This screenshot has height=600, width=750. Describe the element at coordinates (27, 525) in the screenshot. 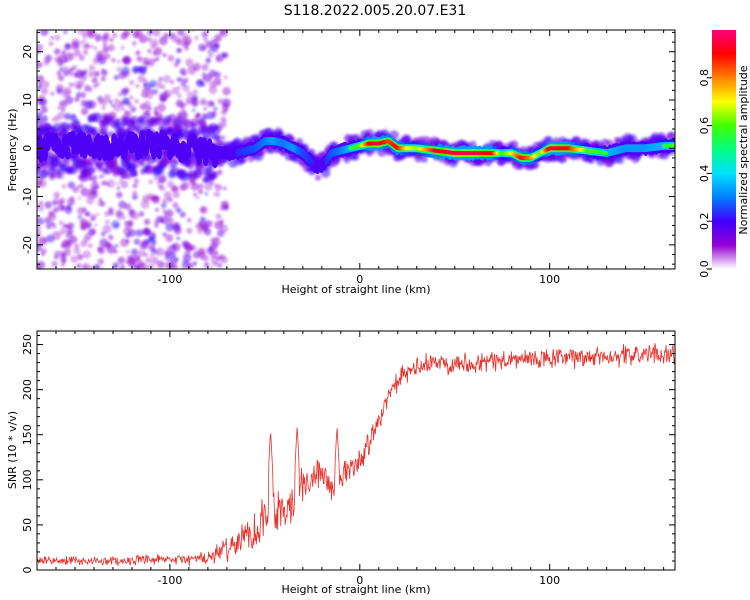

I see `y-tick-label: 50` at that location.